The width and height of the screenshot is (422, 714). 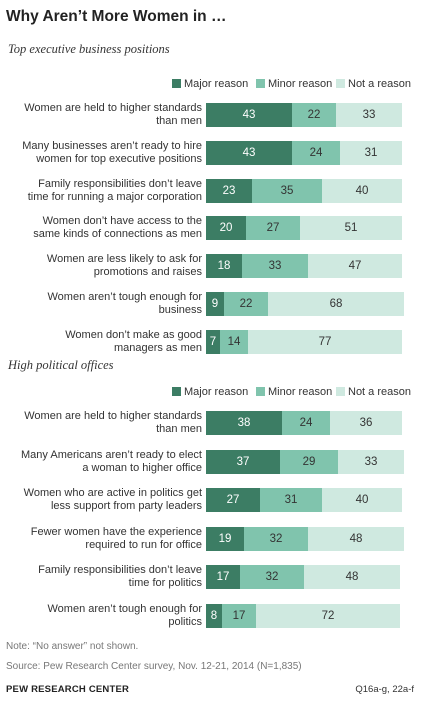 I want to click on bar-segment-major: 8, so click(x=214, y=615).